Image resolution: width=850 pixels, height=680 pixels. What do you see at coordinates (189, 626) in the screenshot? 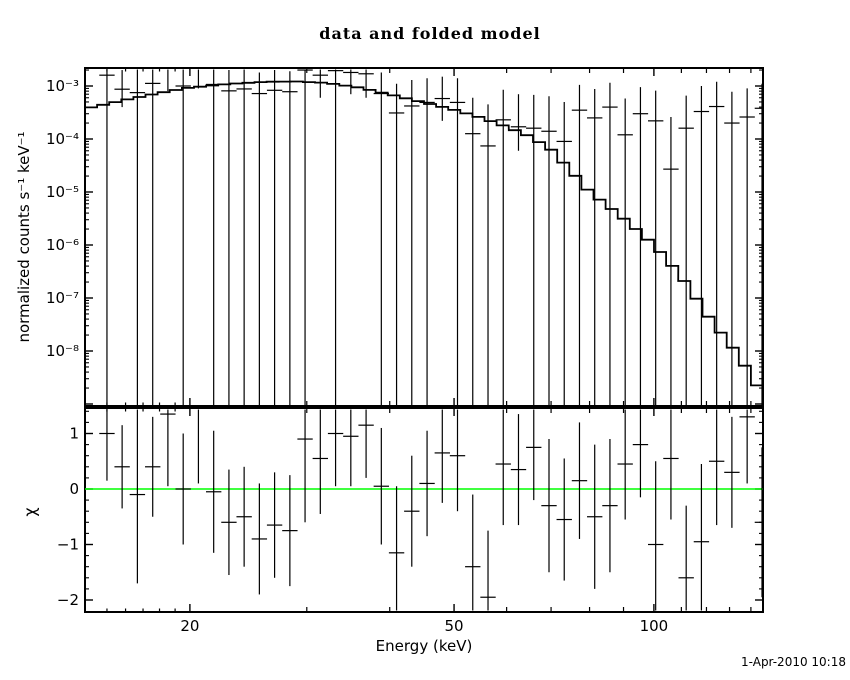
I see `x-tick-label: 20` at bounding box center [189, 626].